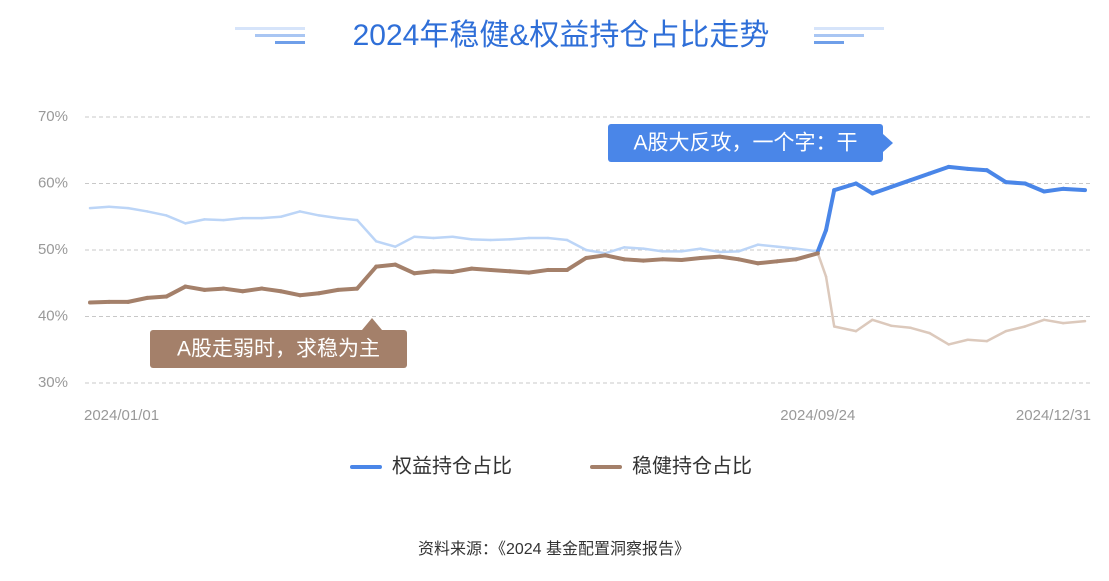 The width and height of the screenshot is (1109, 581). Describe the element at coordinates (121, 415) in the screenshot. I see `x-tick-label: 2024/01/01` at that location.